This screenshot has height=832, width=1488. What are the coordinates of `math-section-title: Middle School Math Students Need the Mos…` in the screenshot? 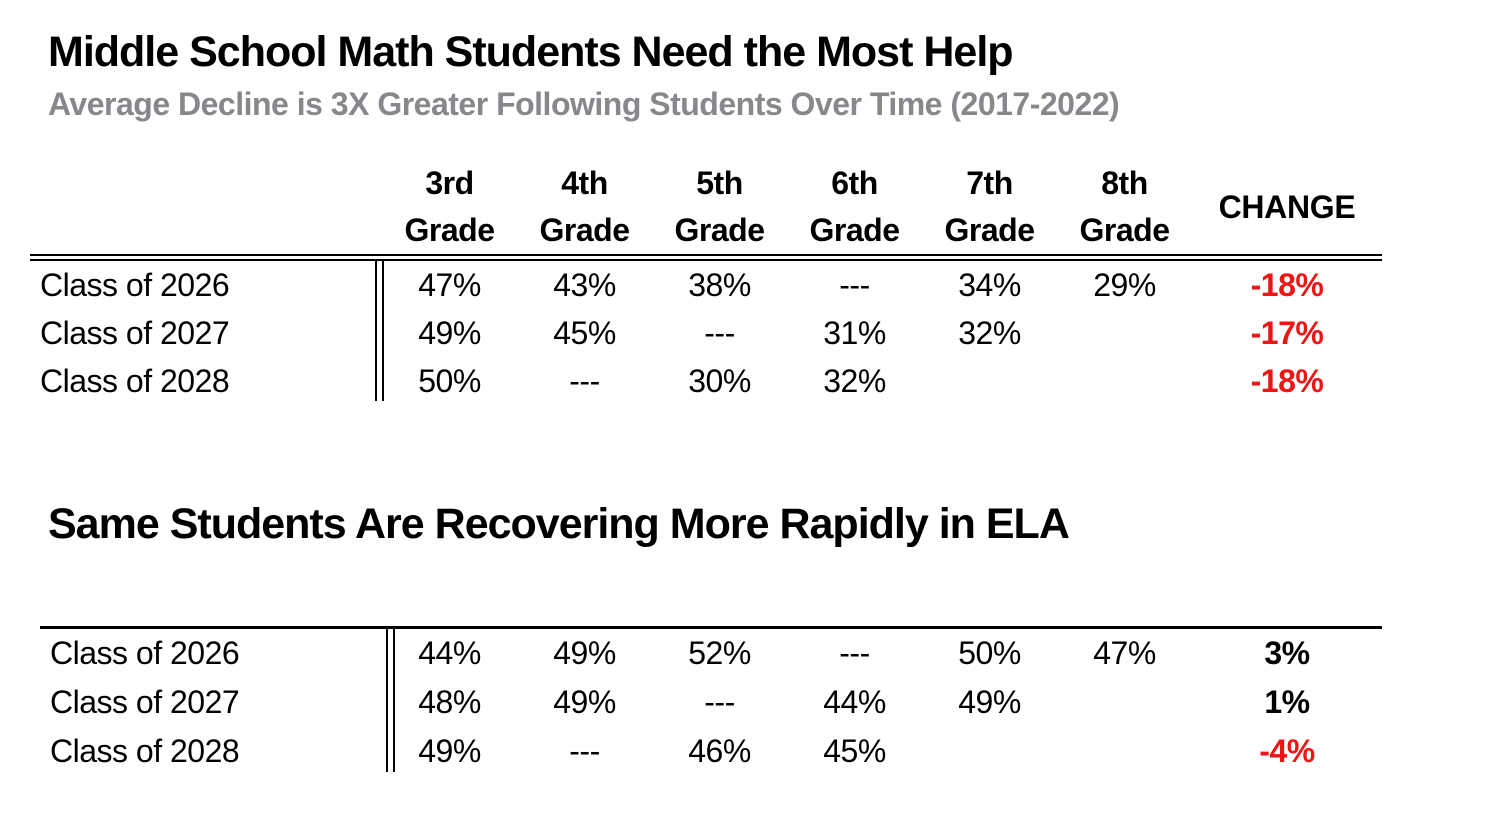 It's located at (531, 52).